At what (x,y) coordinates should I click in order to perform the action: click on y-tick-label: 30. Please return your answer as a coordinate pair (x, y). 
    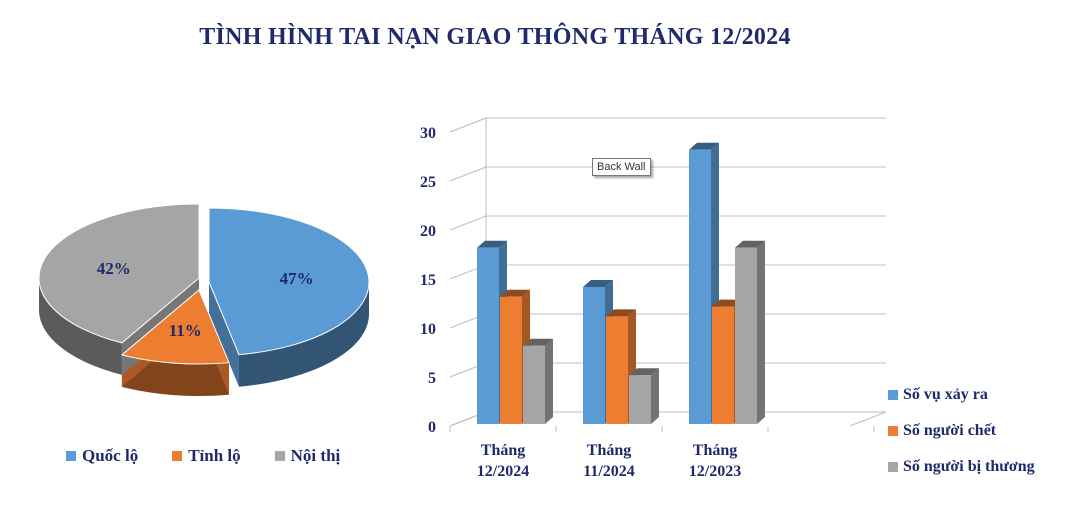
    Looking at the image, I should click on (428, 133).